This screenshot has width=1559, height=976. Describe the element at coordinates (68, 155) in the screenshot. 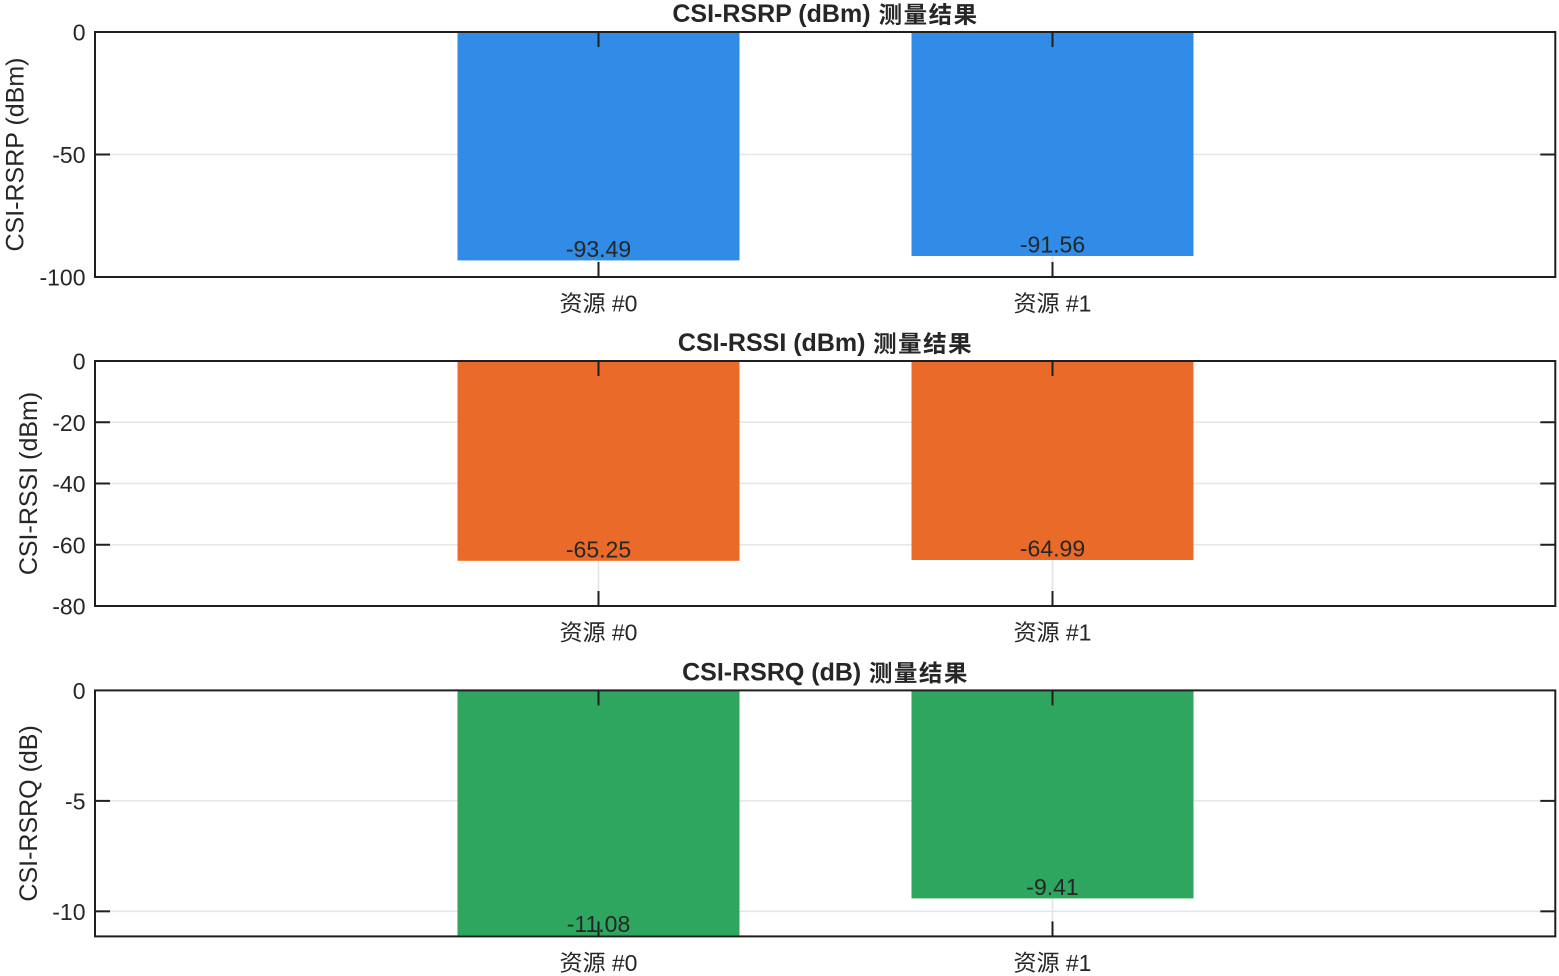

I see `svg-text: -50` at that location.